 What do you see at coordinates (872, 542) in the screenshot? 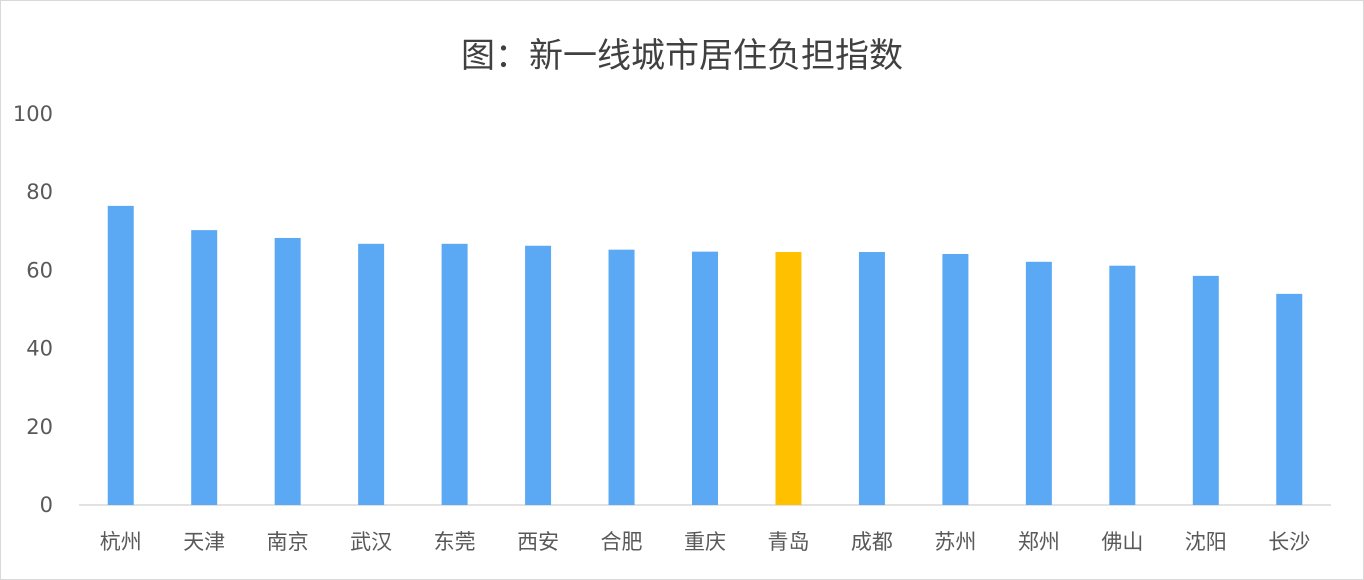
I see `x-tick-label: 成都` at bounding box center [872, 542].